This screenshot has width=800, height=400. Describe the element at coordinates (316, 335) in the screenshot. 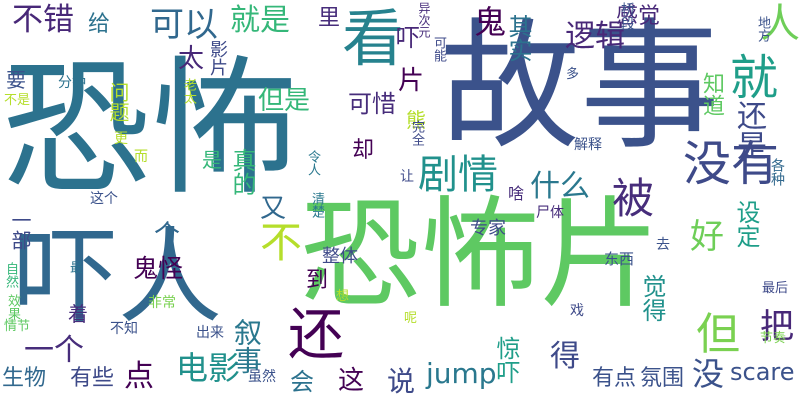

I see `word: 还` at that location.